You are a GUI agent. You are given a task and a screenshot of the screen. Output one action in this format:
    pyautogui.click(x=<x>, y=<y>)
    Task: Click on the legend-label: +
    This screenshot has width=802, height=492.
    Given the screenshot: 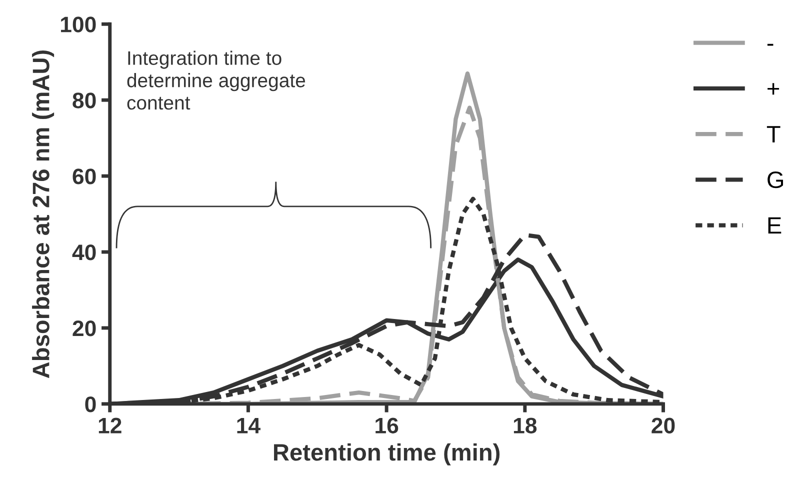 What is the action you would take?
    pyautogui.click(x=774, y=89)
    